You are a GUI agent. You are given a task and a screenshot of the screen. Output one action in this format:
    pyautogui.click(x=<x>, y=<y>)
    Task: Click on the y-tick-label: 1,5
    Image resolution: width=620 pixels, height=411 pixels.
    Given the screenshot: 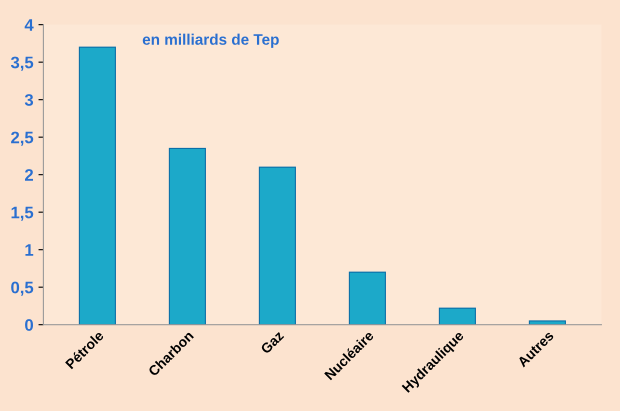 What is the action you would take?
    pyautogui.click(x=23, y=213)
    